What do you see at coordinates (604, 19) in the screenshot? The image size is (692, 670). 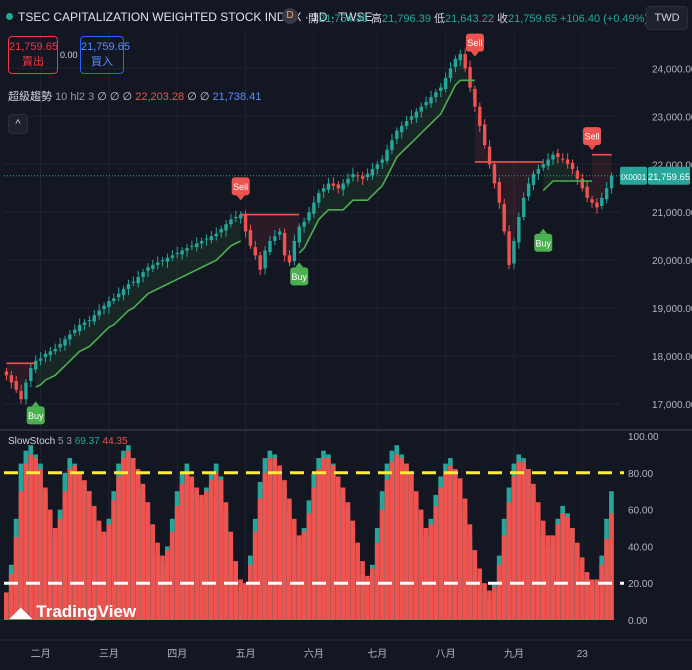 I see `change-value: +106.40 (+0.49%)` at bounding box center [604, 19].